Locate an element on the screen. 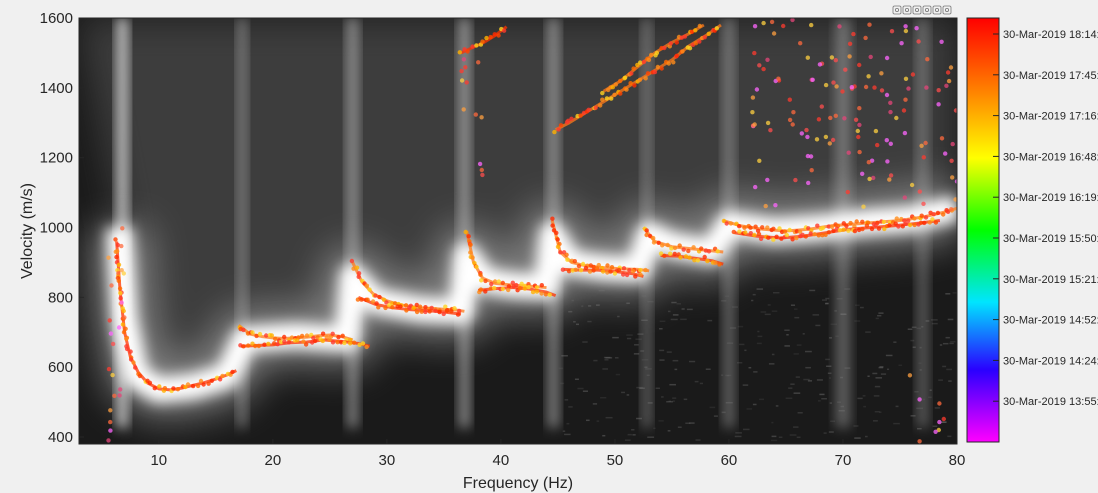  zoom-out-icon is located at coordinates (937, 10).